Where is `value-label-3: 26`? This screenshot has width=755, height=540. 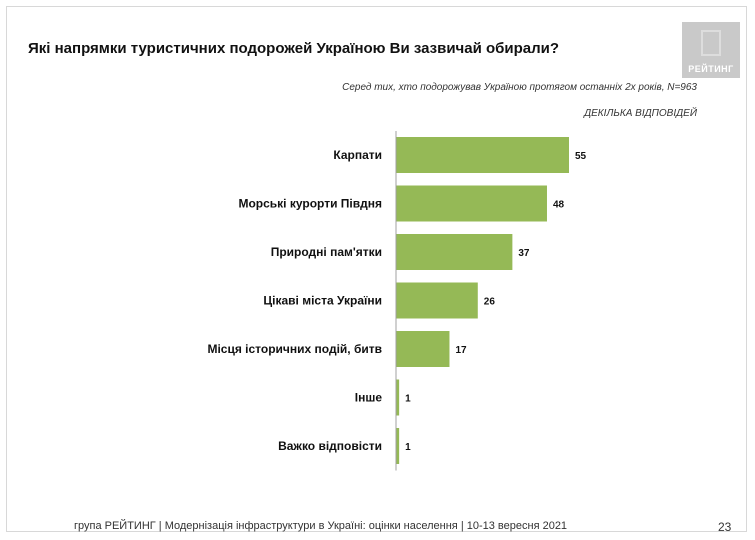 value-label-3: 26 is located at coordinates (490, 302).